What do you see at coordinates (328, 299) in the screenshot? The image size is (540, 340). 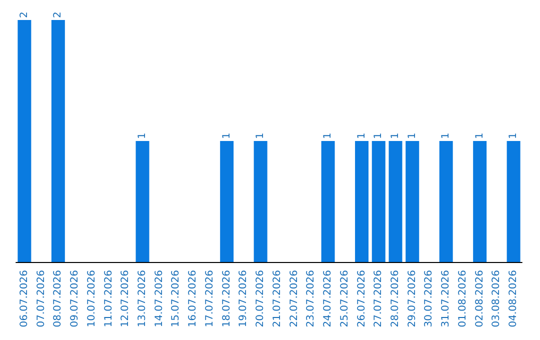 I see `x-tick-label: 24.07.2026` at bounding box center [328, 299].